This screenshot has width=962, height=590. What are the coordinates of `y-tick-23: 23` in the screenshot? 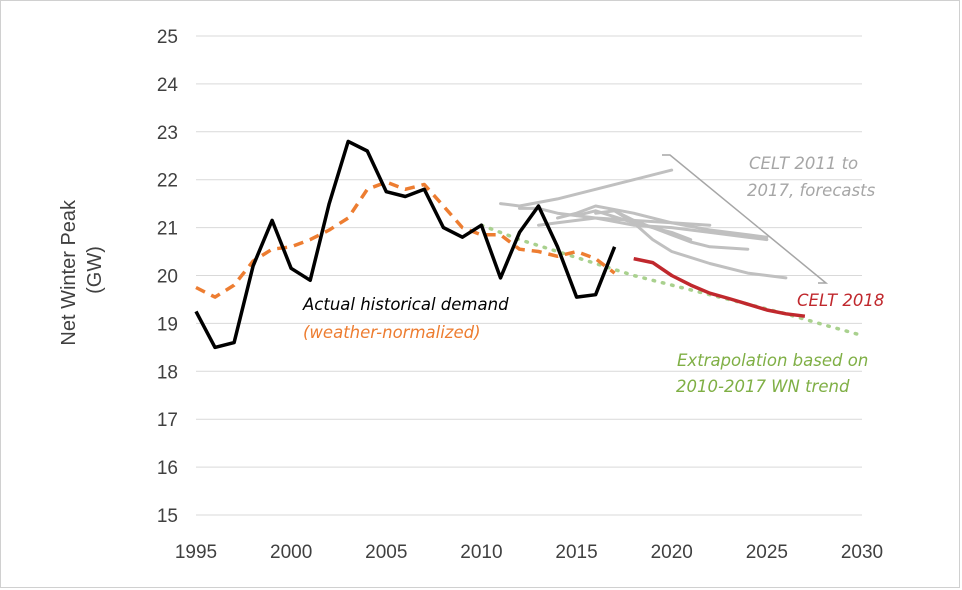 It's located at (167, 133).